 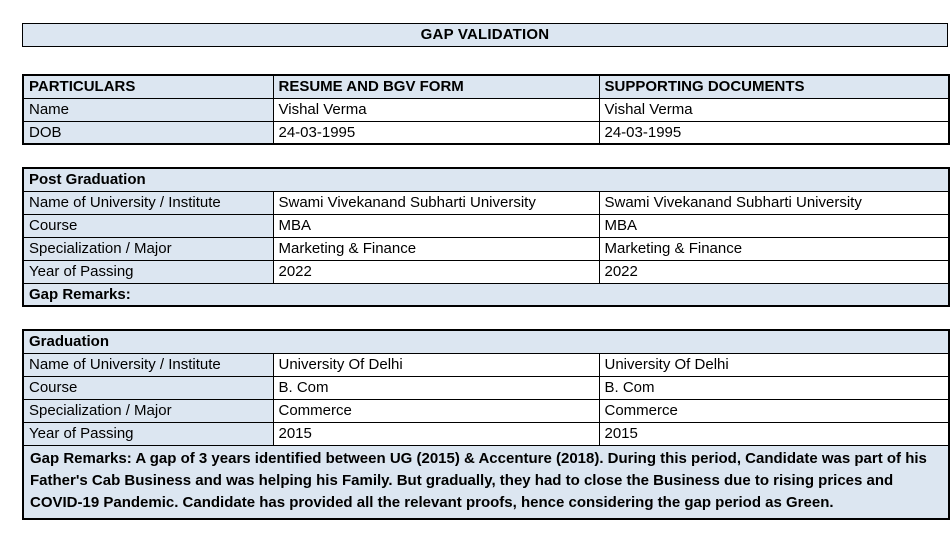 I want to click on table-row-name: Name Vishal Verma Vishal Verma, so click(x=486, y=109).